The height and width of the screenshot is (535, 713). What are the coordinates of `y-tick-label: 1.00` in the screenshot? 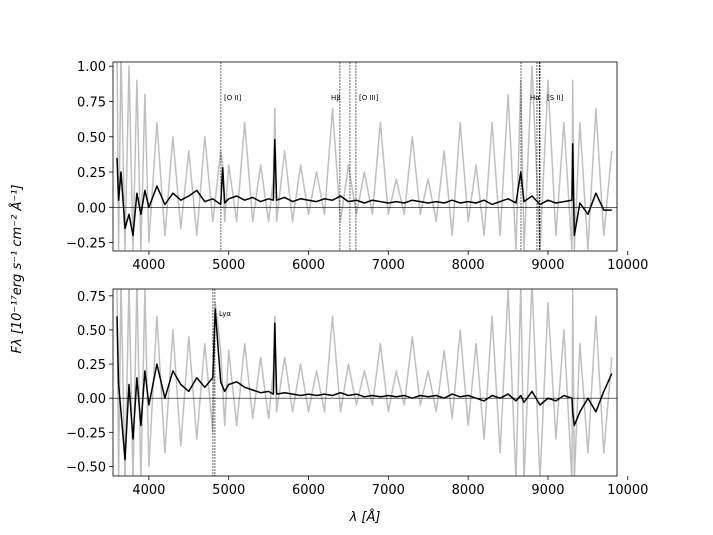 It's located at (91, 67).